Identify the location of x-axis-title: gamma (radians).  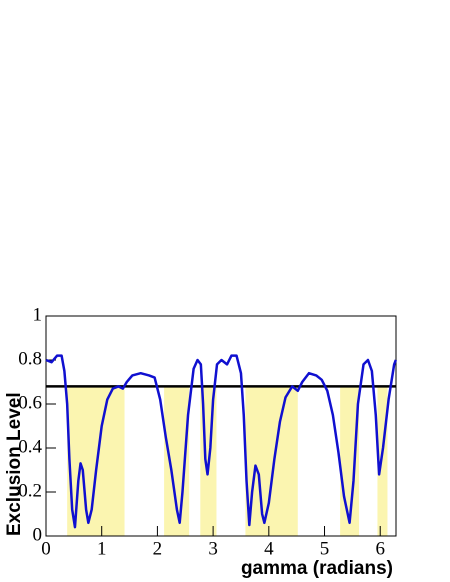
(317, 568).